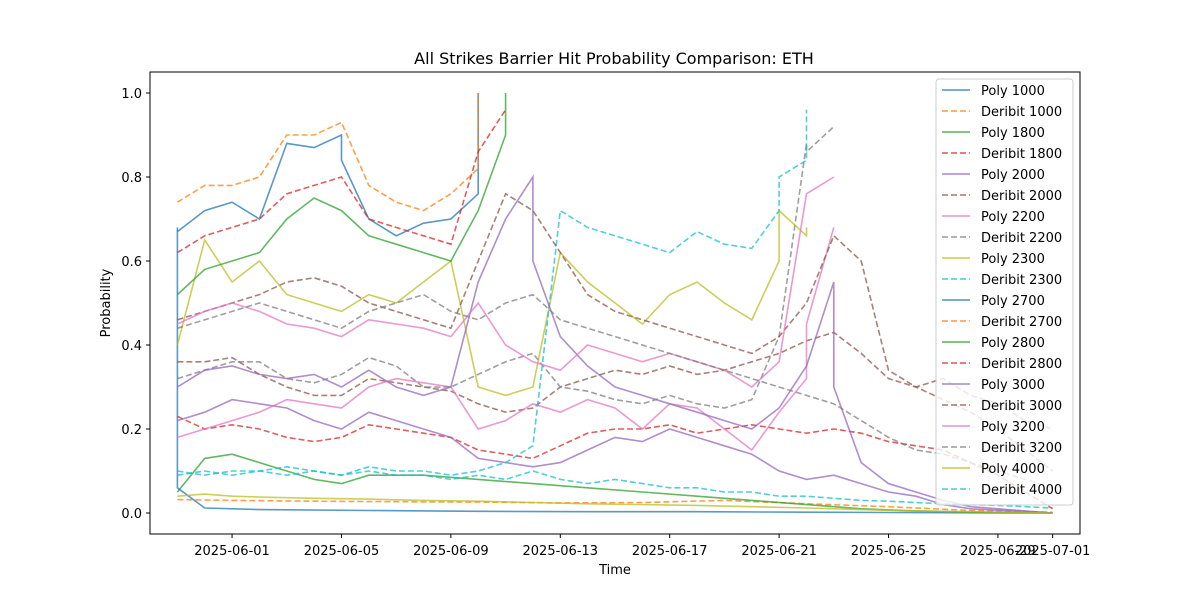 The width and height of the screenshot is (1200, 600). What do you see at coordinates (1021, 448) in the screenshot?
I see `legend-entry: Deribit 3200` at bounding box center [1021, 448].